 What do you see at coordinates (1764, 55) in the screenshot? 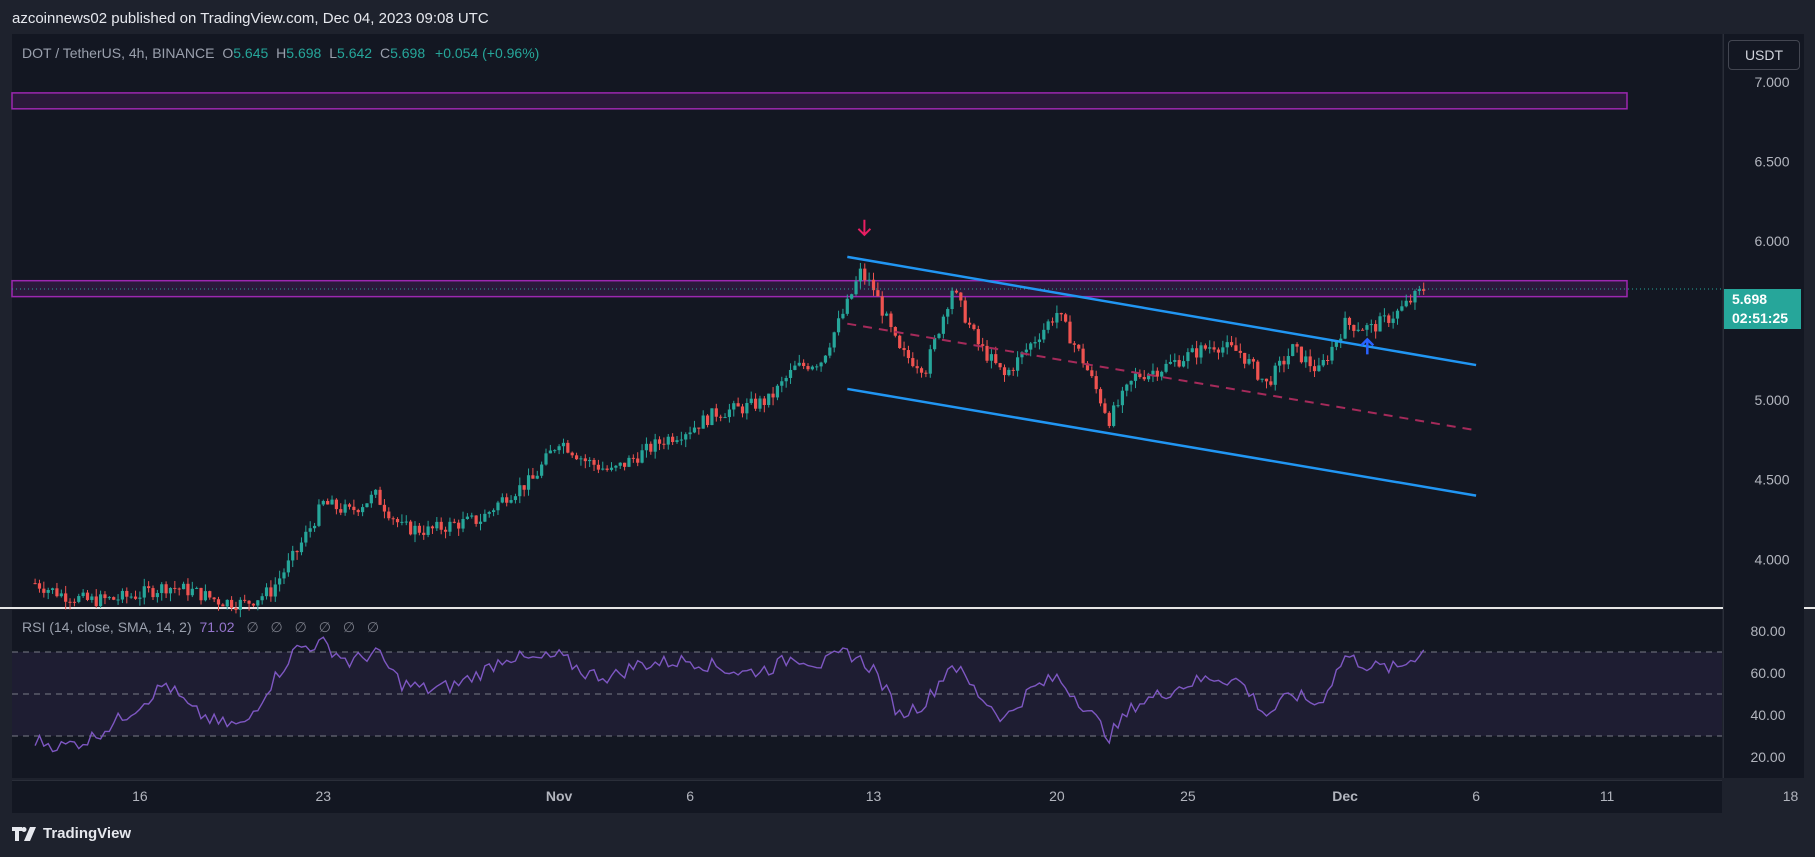
I see `currency-button: USDT` at bounding box center [1764, 55].